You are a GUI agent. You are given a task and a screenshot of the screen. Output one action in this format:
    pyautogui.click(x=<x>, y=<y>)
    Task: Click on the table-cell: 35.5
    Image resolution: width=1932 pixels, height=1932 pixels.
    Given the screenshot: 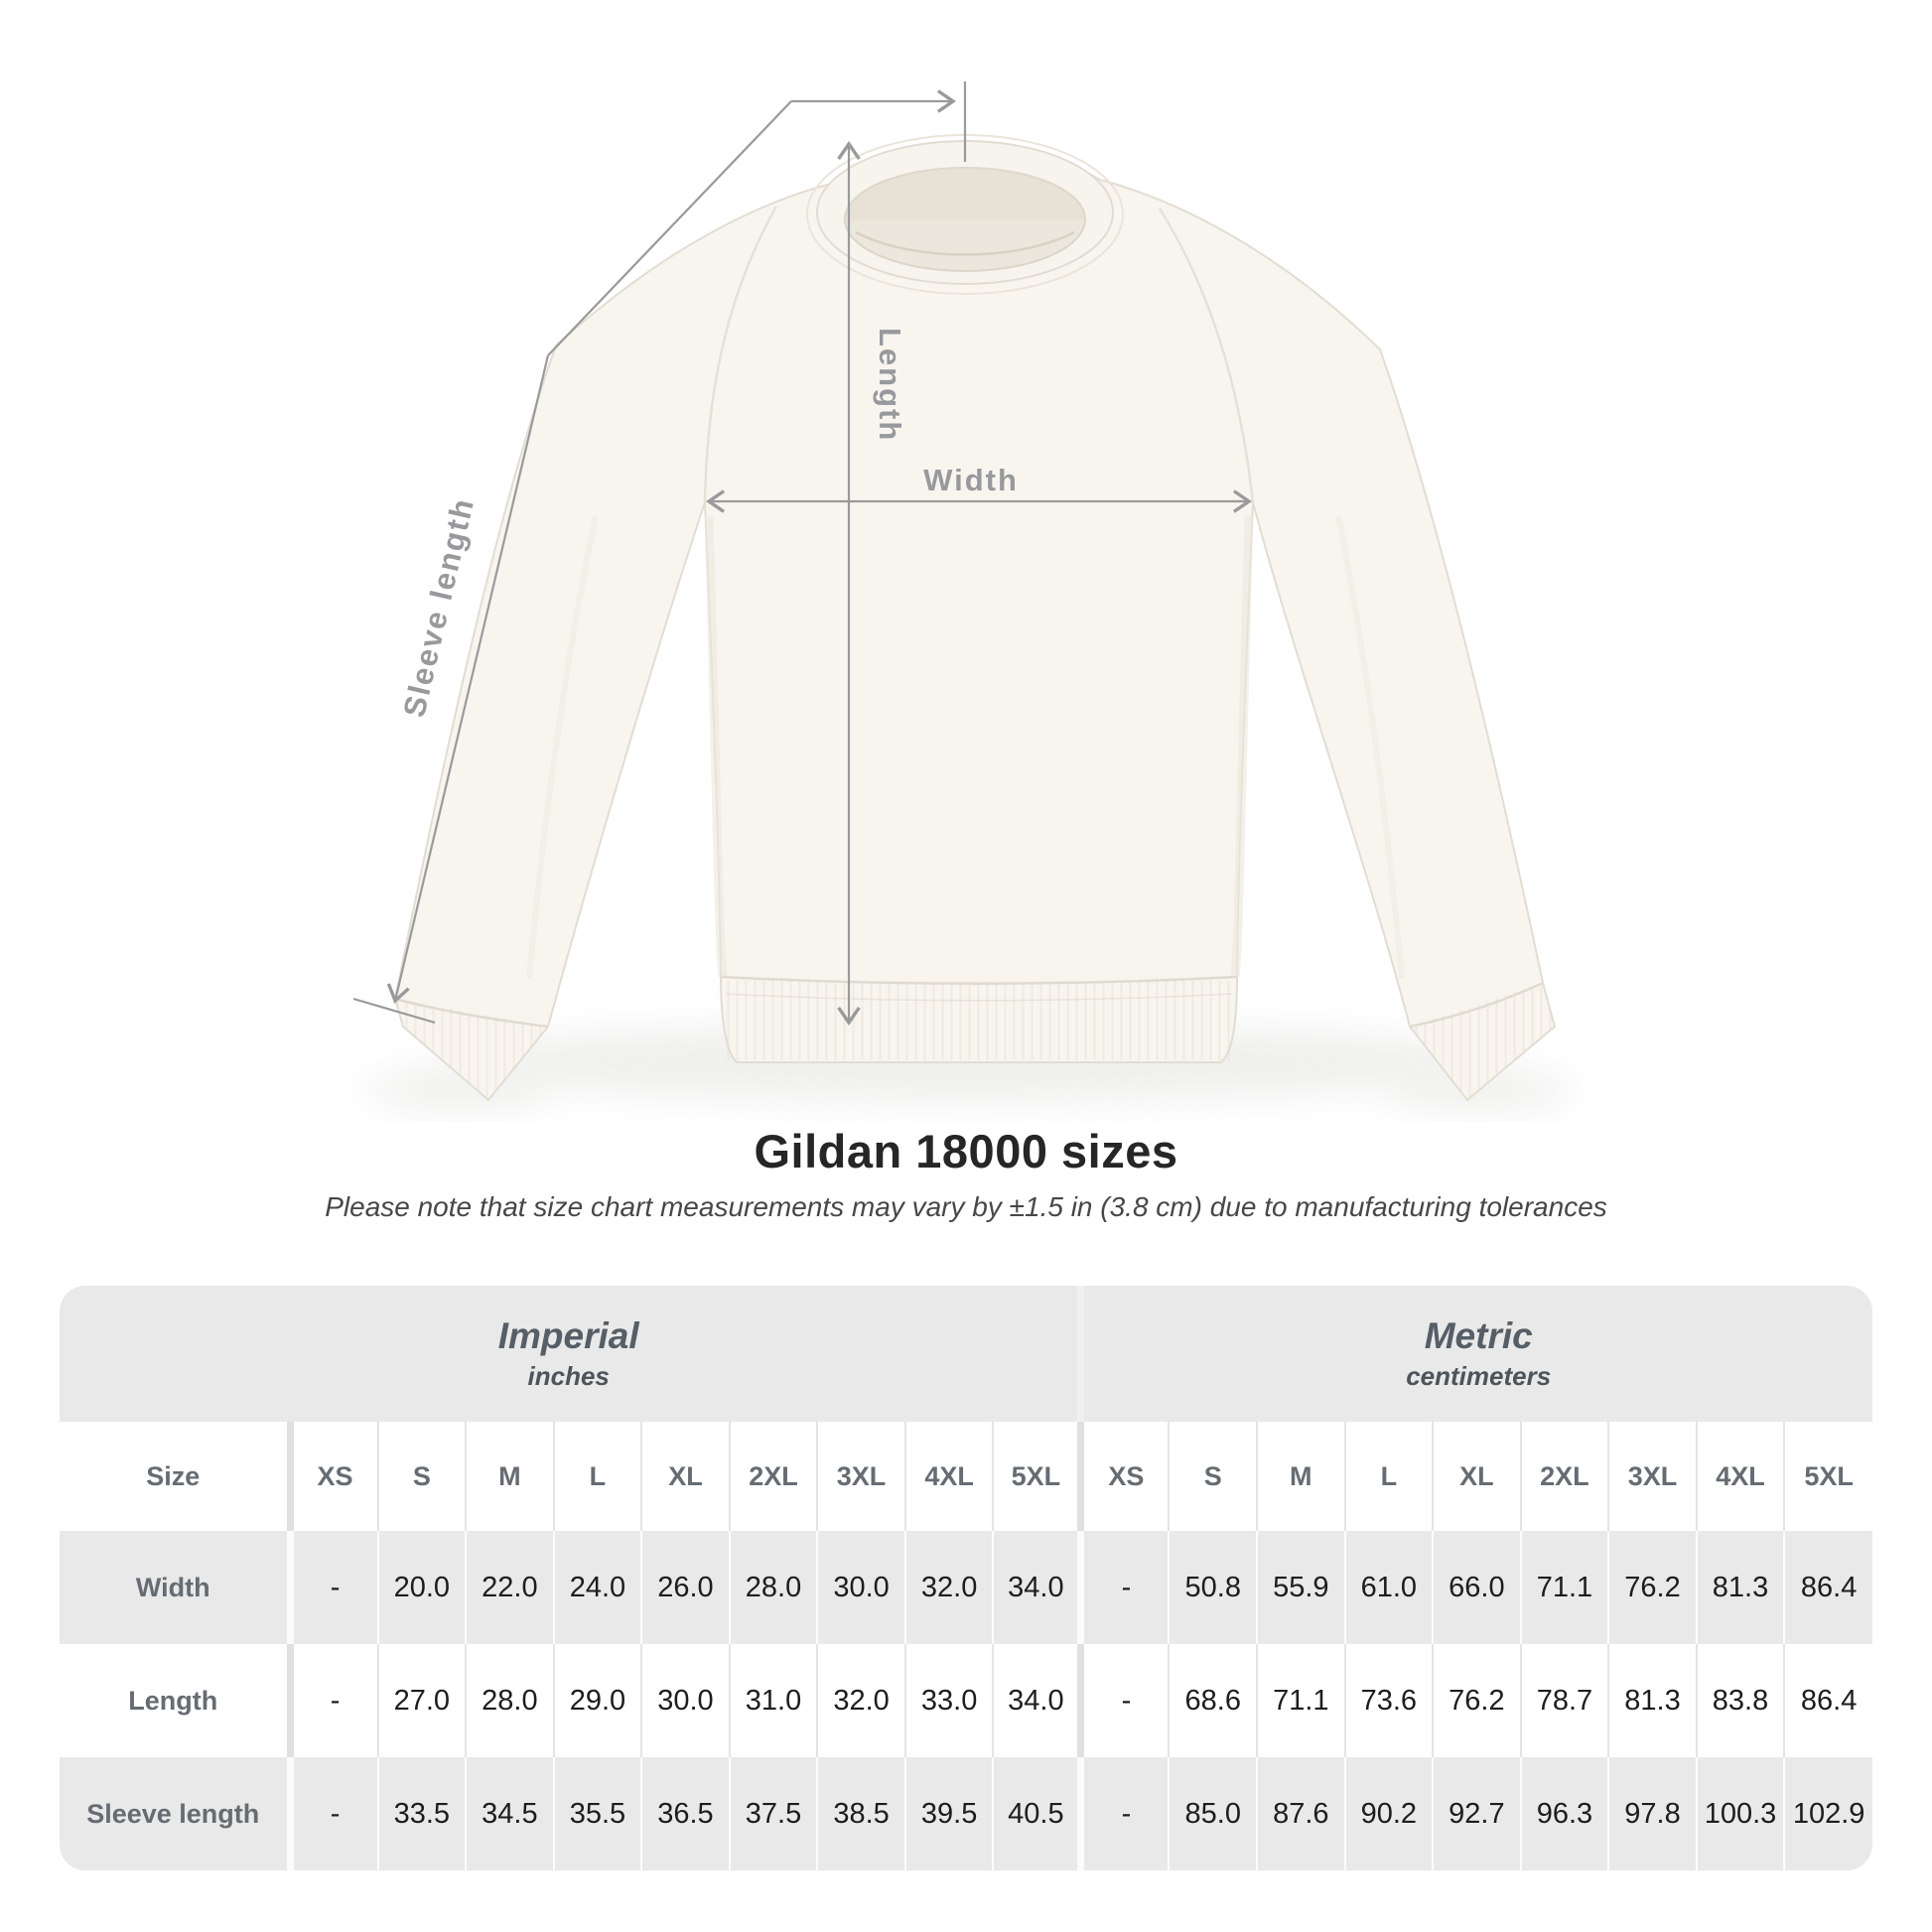 What is the action you would take?
    pyautogui.click(x=597, y=1814)
    